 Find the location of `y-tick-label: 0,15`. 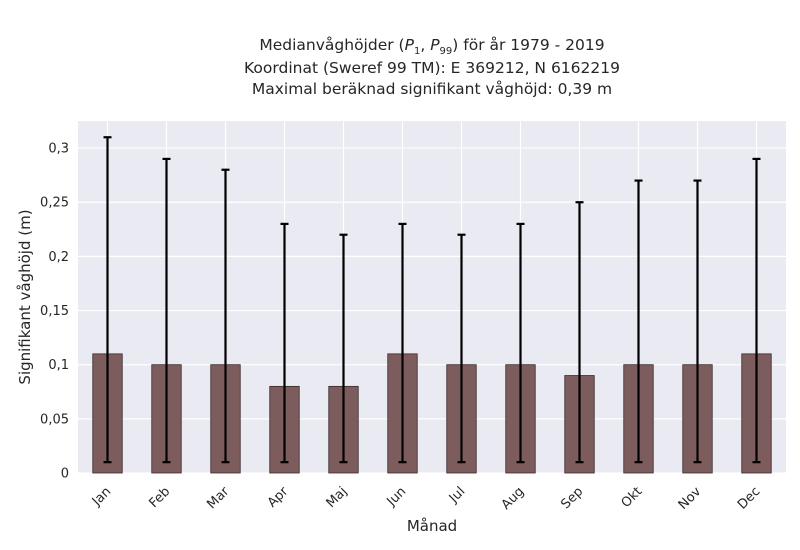

y-tick-label: 0,15 is located at coordinates (54, 311).